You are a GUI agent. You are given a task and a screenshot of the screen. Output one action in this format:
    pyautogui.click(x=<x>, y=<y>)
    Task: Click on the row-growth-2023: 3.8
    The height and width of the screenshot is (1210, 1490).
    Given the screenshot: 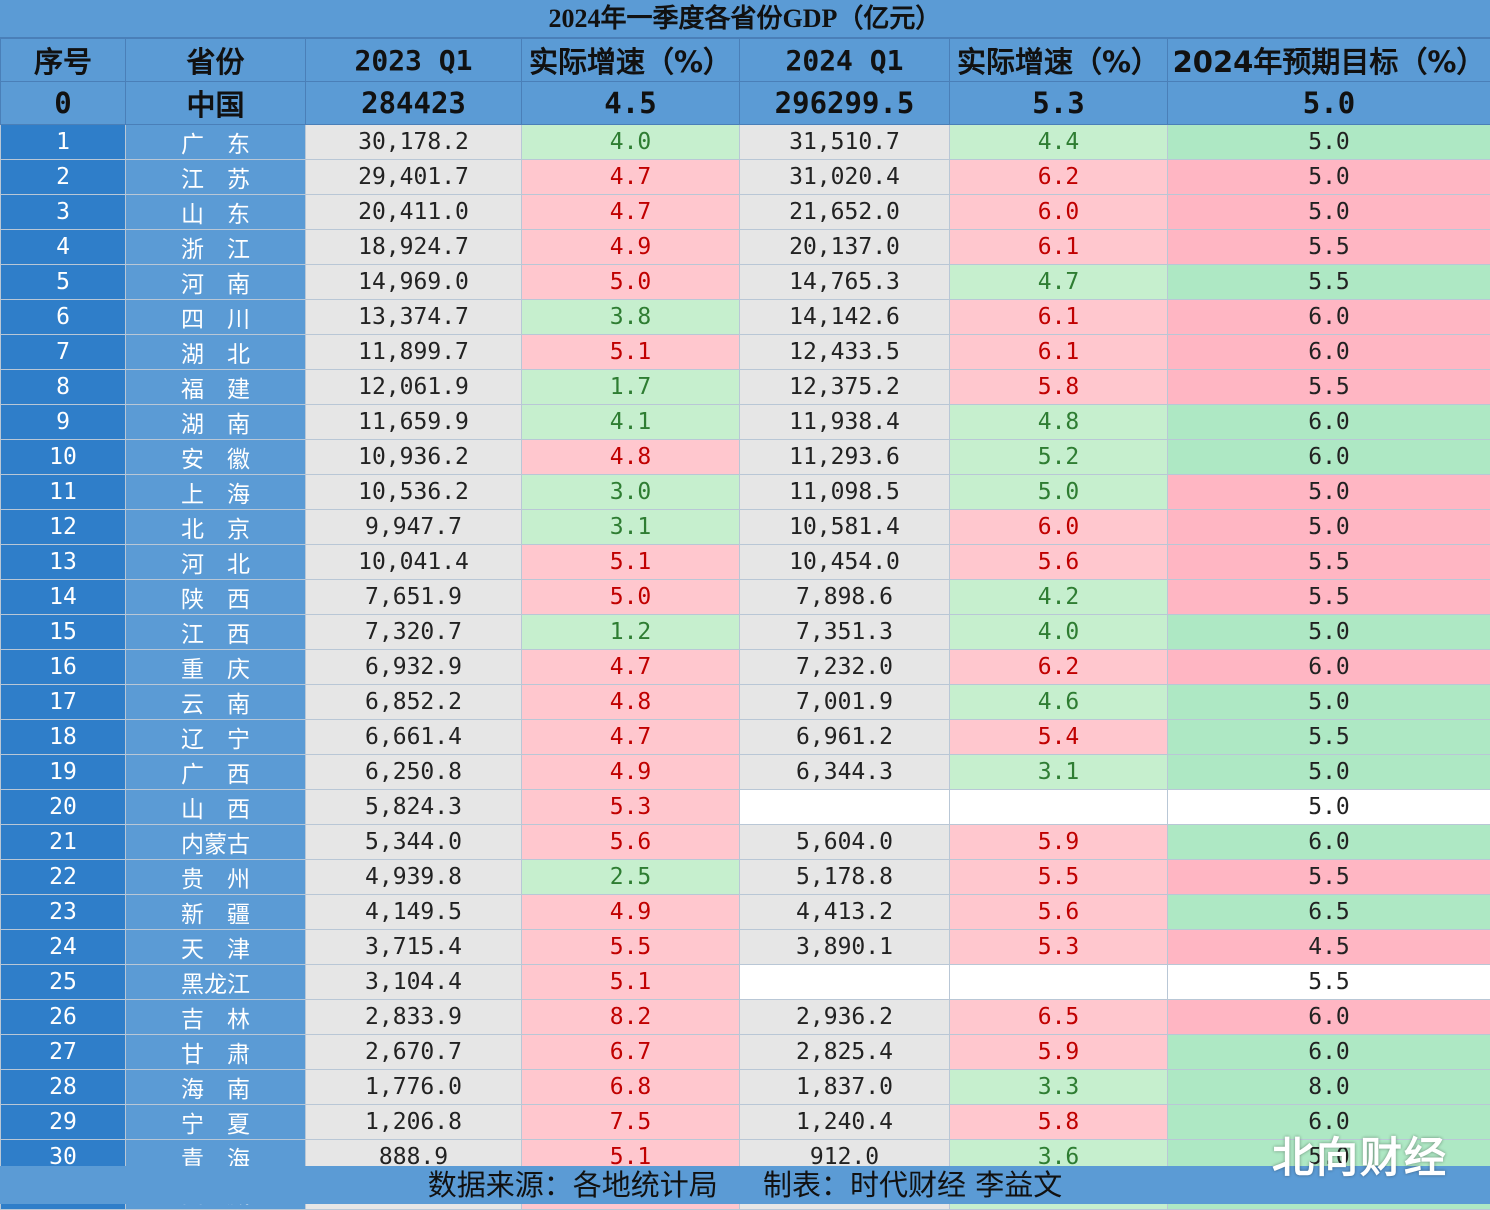 What is the action you would take?
    pyautogui.click(x=631, y=317)
    